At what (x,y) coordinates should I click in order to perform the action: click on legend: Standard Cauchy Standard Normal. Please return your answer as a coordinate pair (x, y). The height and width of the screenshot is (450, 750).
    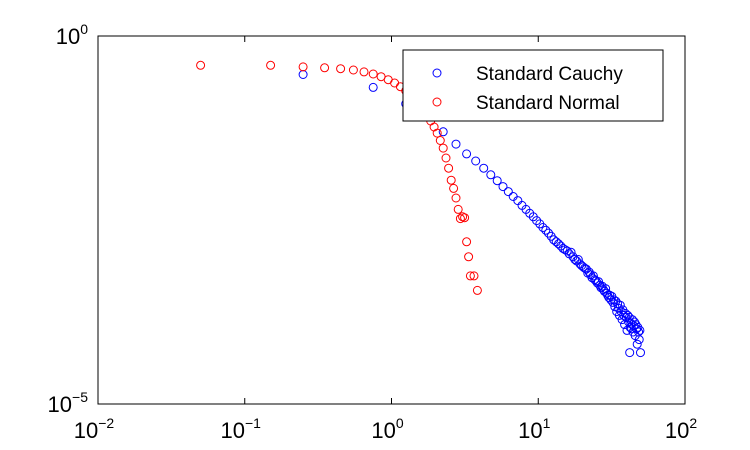
    Looking at the image, I should click on (533, 85).